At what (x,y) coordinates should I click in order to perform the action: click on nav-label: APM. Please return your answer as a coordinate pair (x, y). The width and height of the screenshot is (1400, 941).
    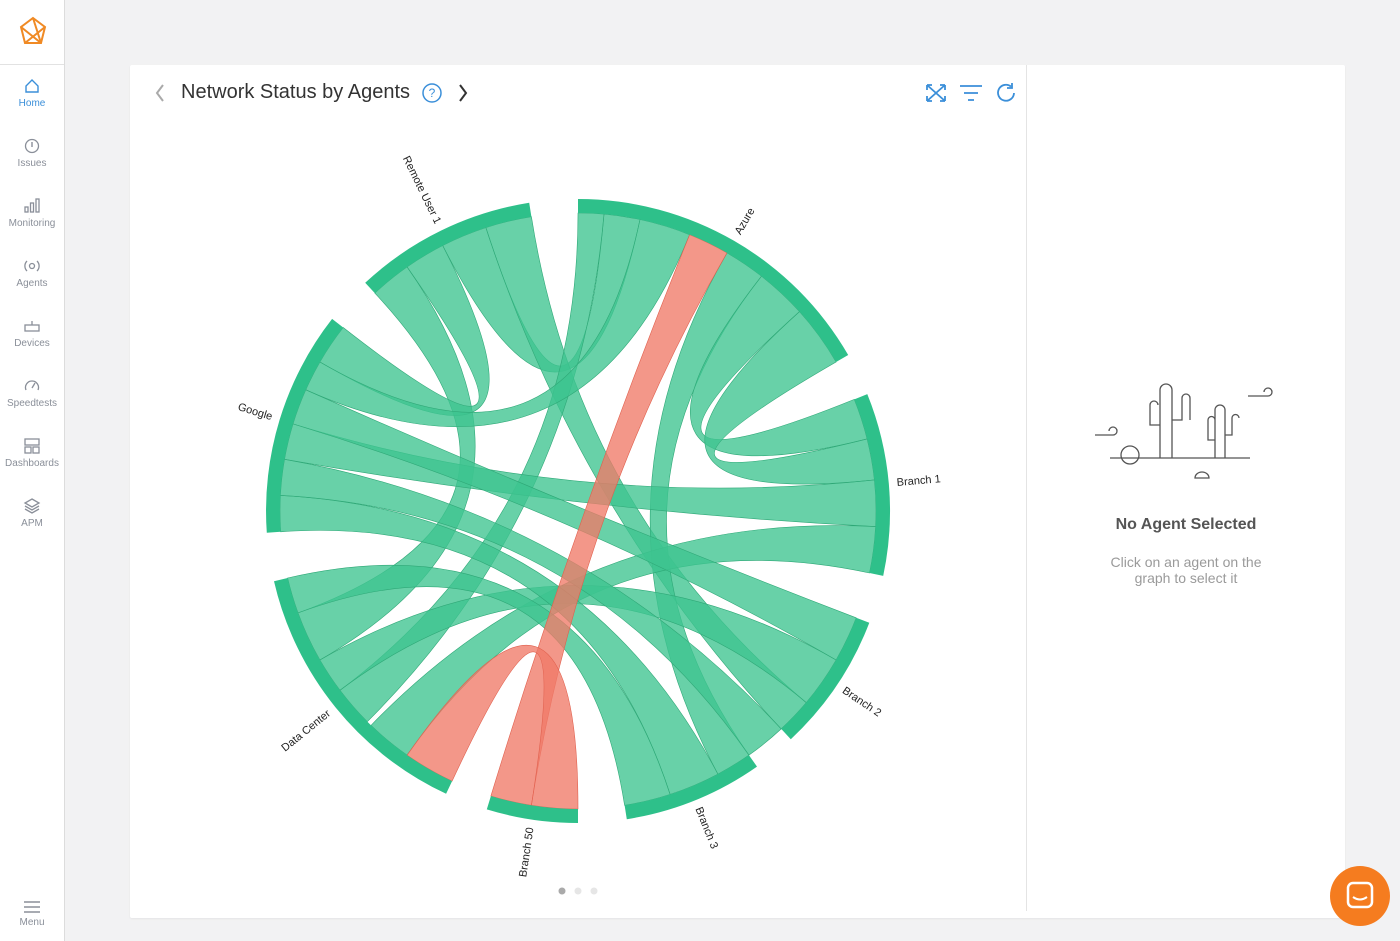
    Looking at the image, I should click on (32, 523).